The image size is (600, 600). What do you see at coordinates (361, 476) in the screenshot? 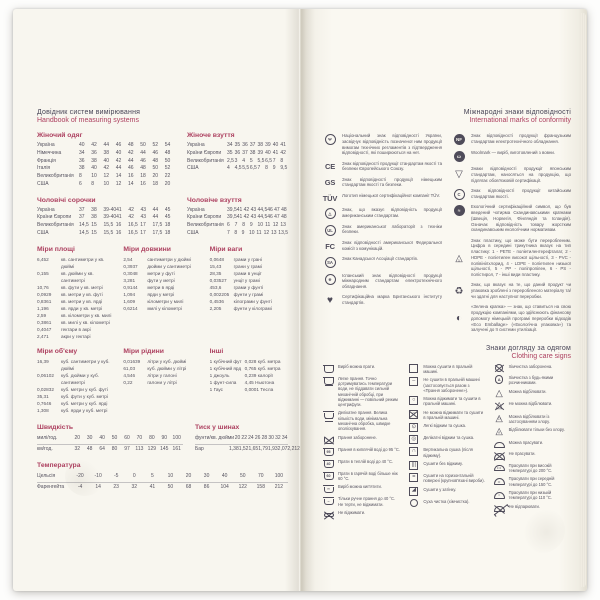
I see `care-sign-item: 60 Прати в гарячій воді більше ніж 60 °C.` at bounding box center [361, 476].